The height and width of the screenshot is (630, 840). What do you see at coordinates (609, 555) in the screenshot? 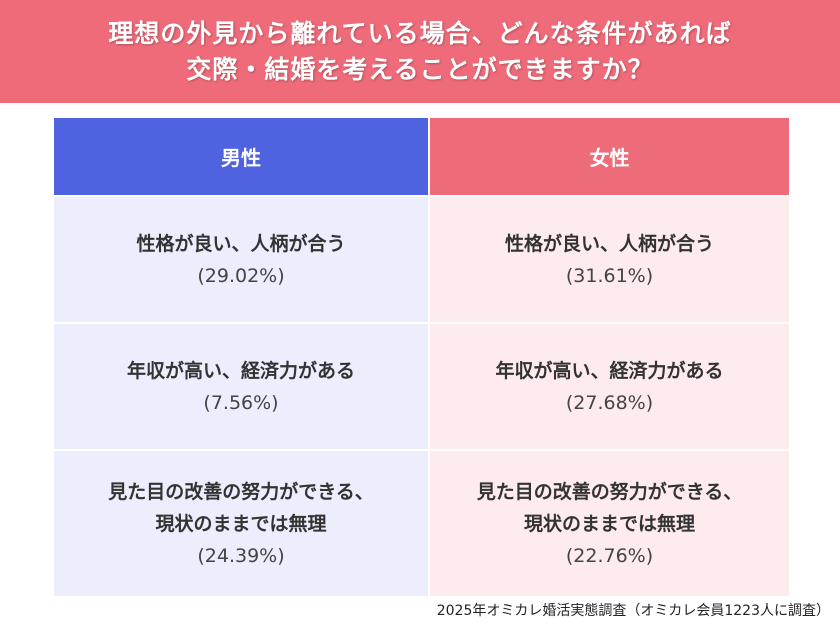
I see `percentage: (22.76%)` at bounding box center [609, 555].